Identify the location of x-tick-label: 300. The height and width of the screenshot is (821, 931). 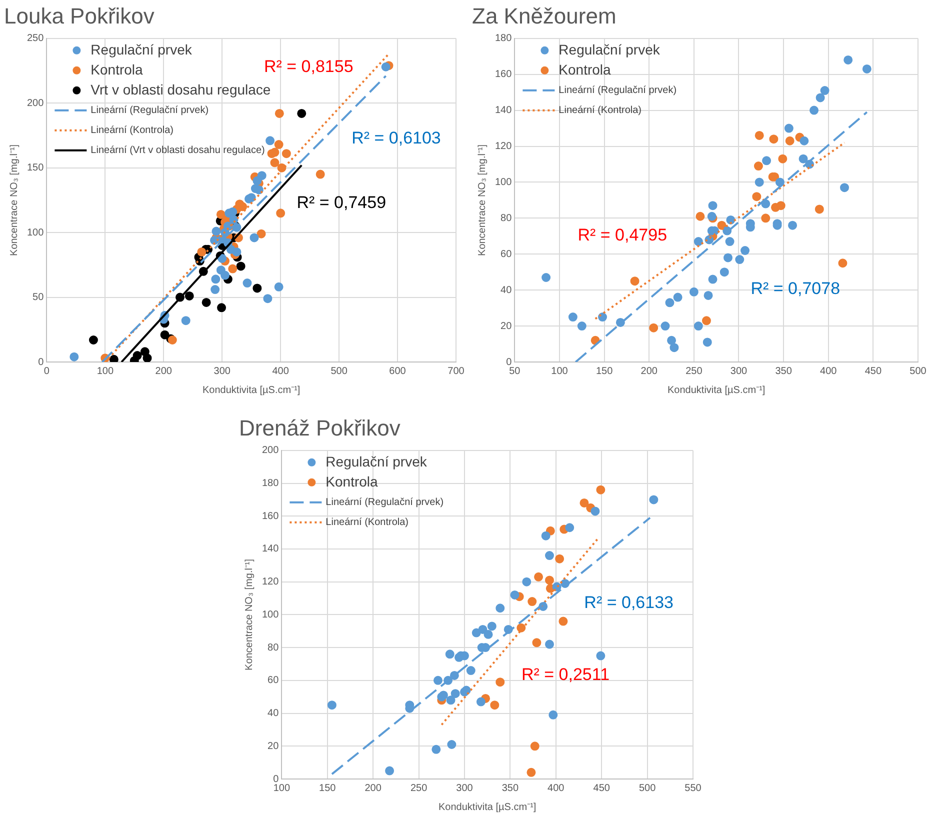
(739, 371).